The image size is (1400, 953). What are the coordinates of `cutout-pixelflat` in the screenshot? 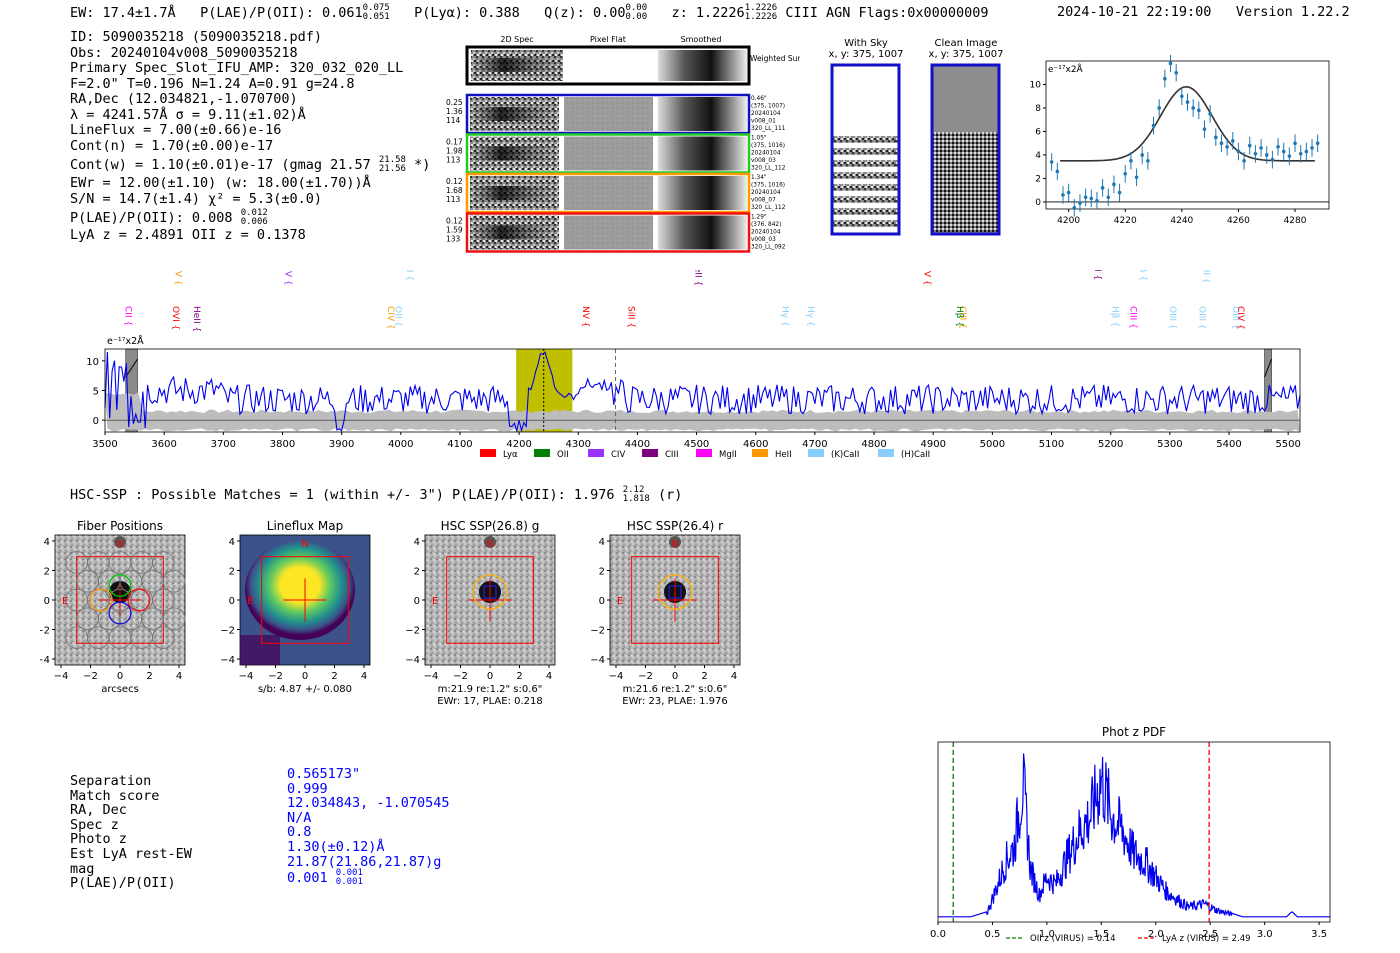 It's located at (608, 114).